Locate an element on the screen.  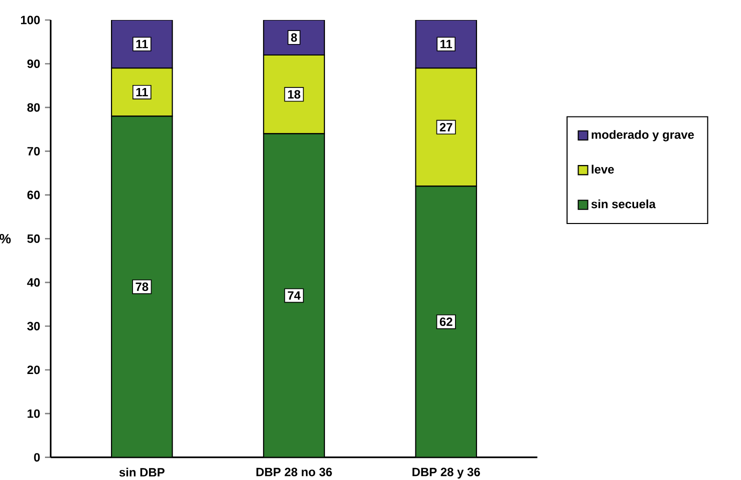
data-label: 27 is located at coordinates (446, 127).